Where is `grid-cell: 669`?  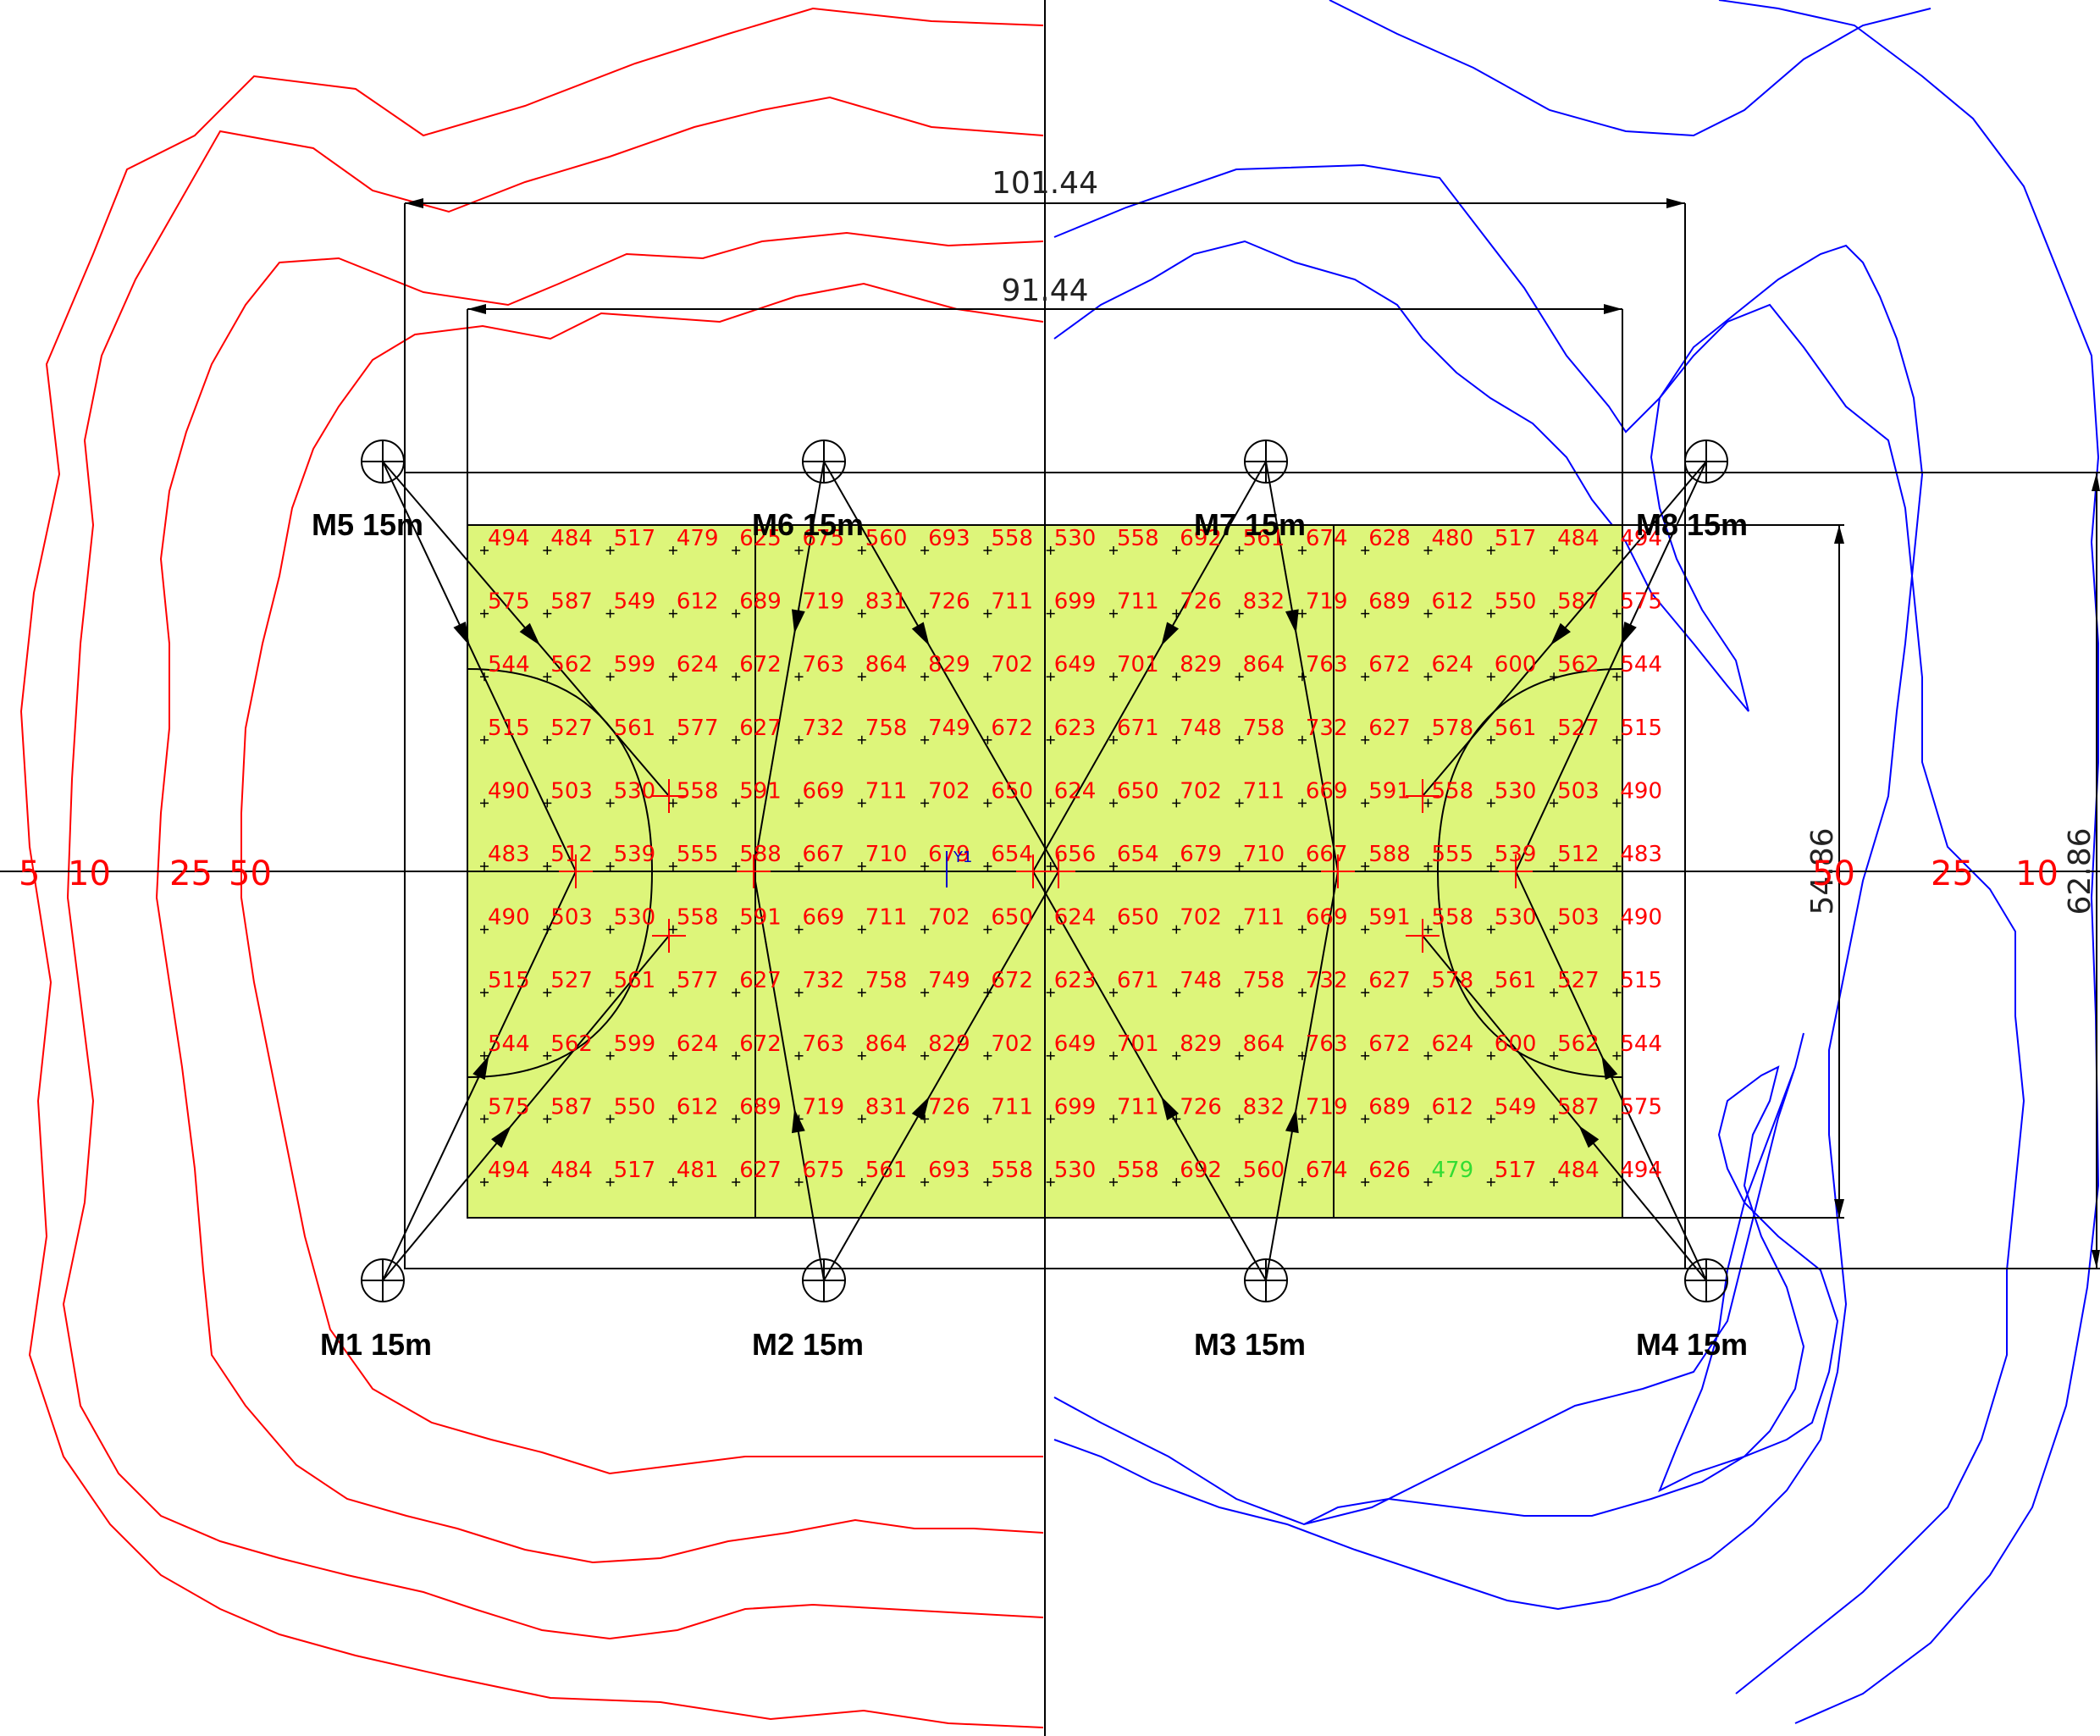 grid-cell: 669 is located at coordinates (1323, 919).